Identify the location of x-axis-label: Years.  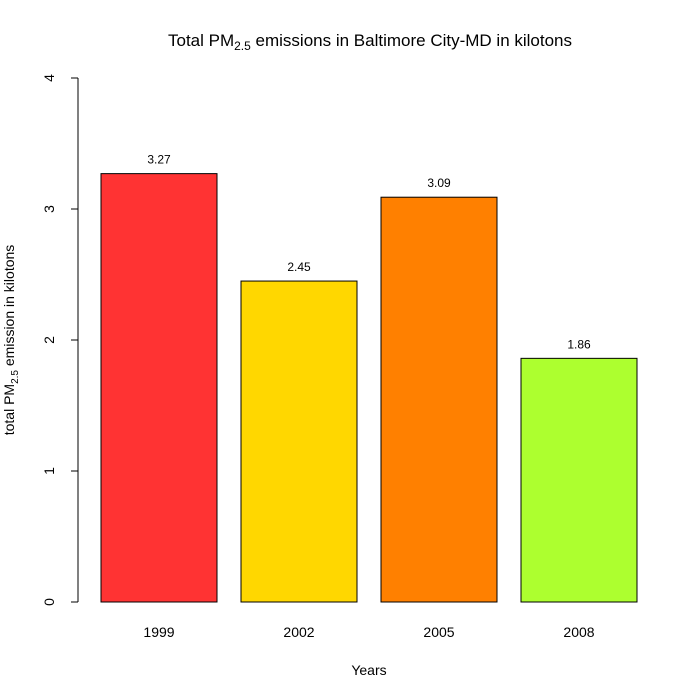
(368, 670).